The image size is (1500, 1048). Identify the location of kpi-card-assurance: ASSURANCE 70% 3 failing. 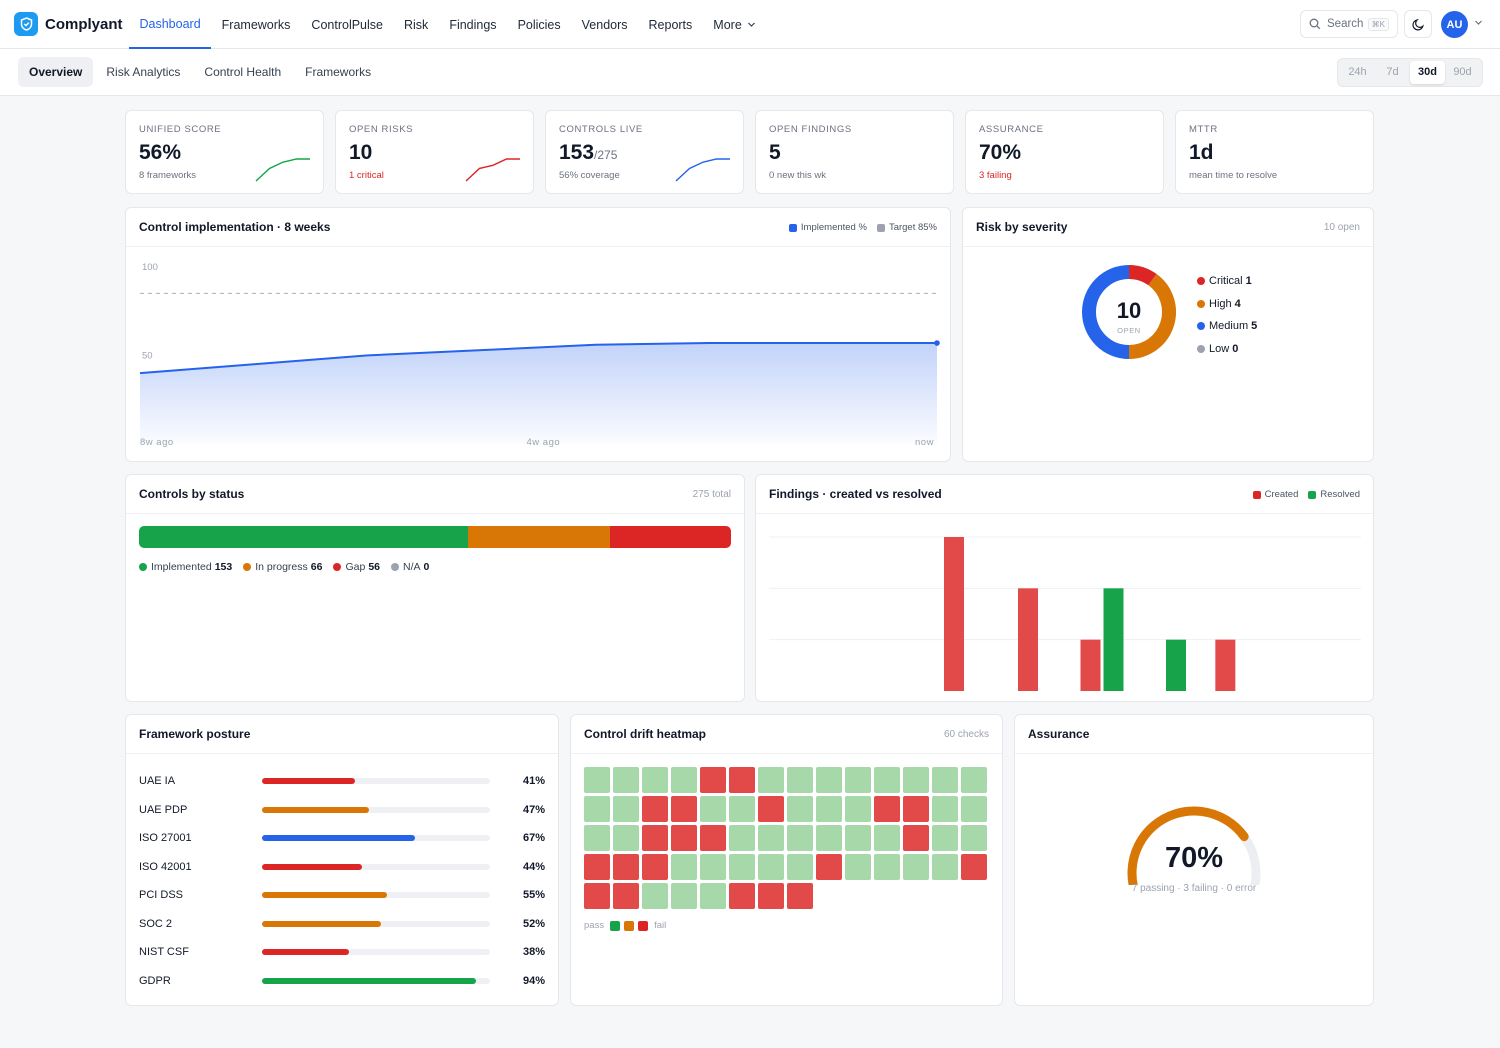
(1064, 152).